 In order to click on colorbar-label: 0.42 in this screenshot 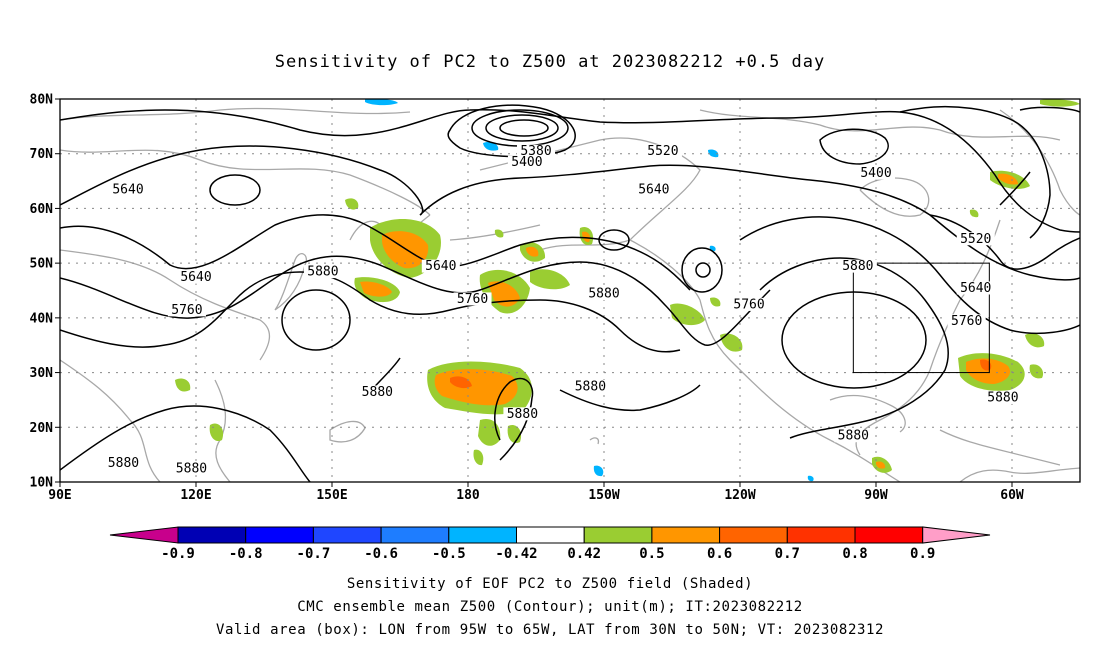, I will do `click(584, 554)`.